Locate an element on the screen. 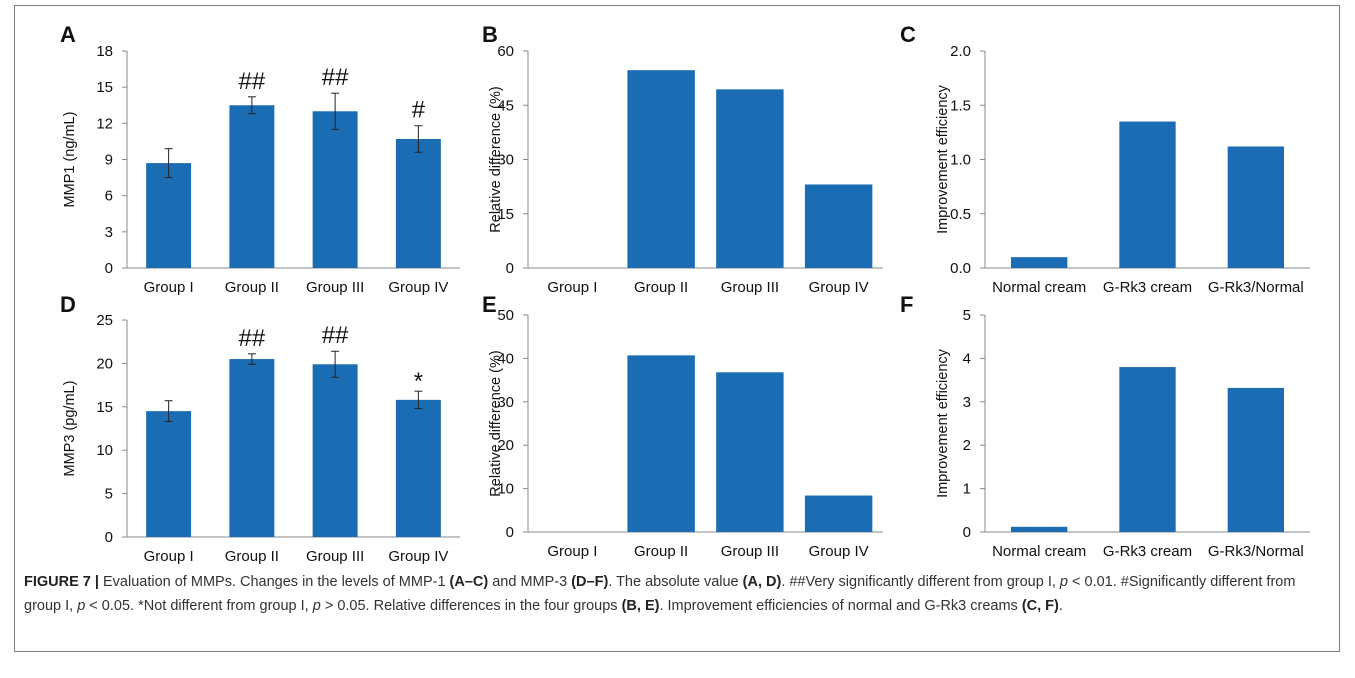 Image resolution: width=1355 pixels, height=678 pixels. y-tick-label: 2 is located at coordinates (967, 445).